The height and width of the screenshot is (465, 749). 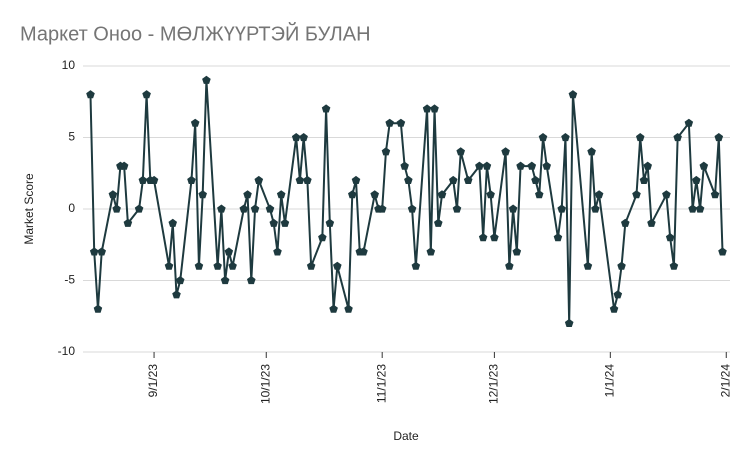 What do you see at coordinates (609, 381) in the screenshot?
I see `x-tick-label: 1/1/24` at bounding box center [609, 381].